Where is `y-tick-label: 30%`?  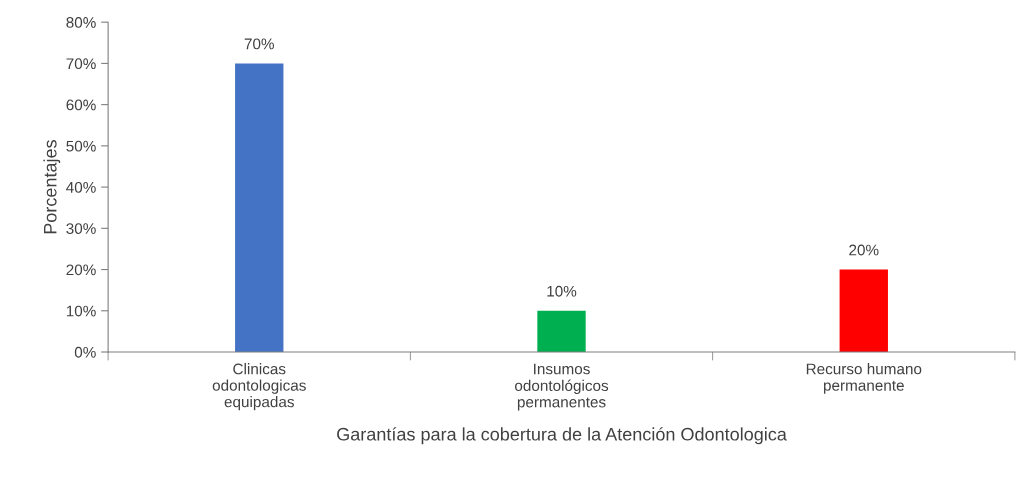 y-tick-label: 30% is located at coordinates (81, 229).